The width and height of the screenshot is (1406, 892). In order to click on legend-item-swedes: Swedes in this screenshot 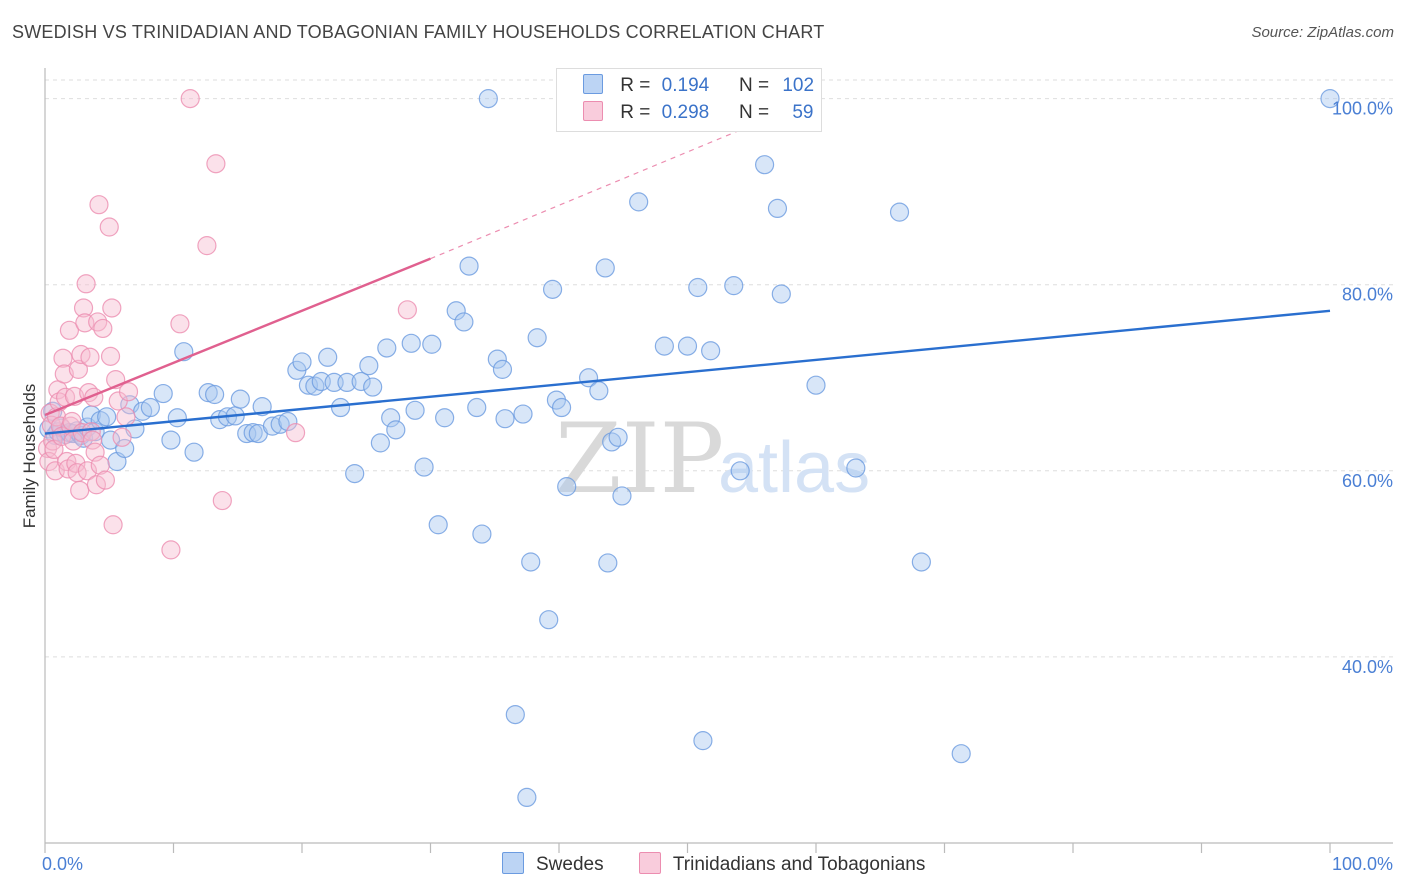, I will do `click(553, 864)`.